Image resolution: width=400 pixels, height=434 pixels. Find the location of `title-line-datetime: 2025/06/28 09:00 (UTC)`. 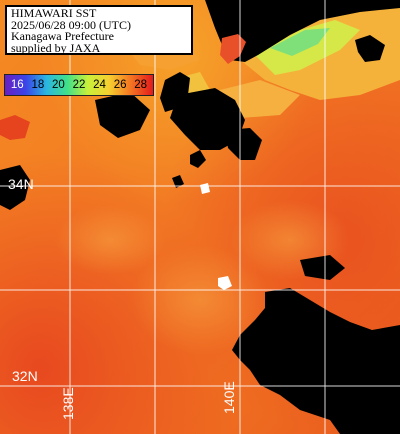

title-line-datetime: 2025/06/28 09:00 (UTC) is located at coordinates (71, 24).